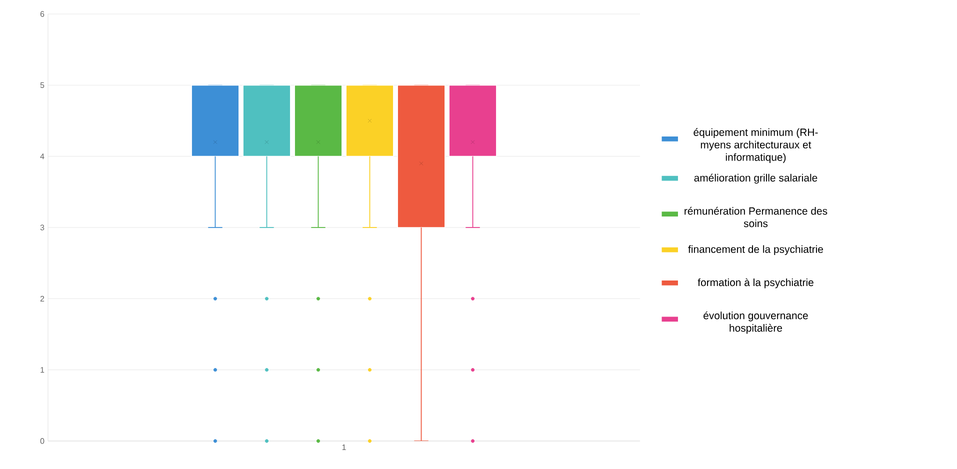 The image size is (957, 469). Describe the element at coordinates (756, 322) in the screenshot. I see `text: évolution gouvernance hospitalière` at that location.